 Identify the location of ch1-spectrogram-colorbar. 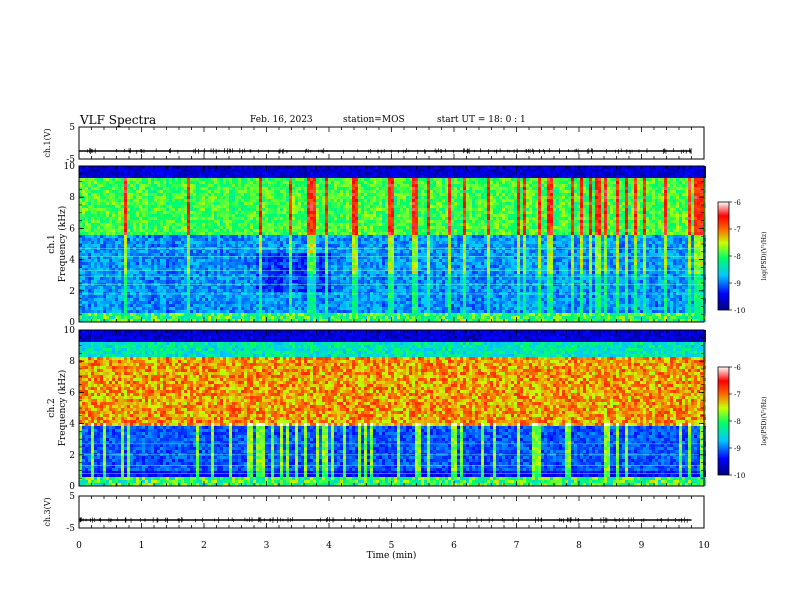
(723, 256).